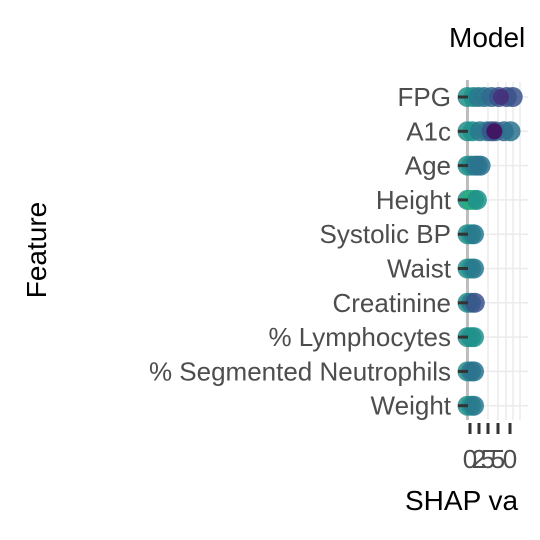 The height and width of the screenshot is (540, 540). Describe the element at coordinates (414, 200) in the screenshot. I see `y-tick-label: Height` at that location.